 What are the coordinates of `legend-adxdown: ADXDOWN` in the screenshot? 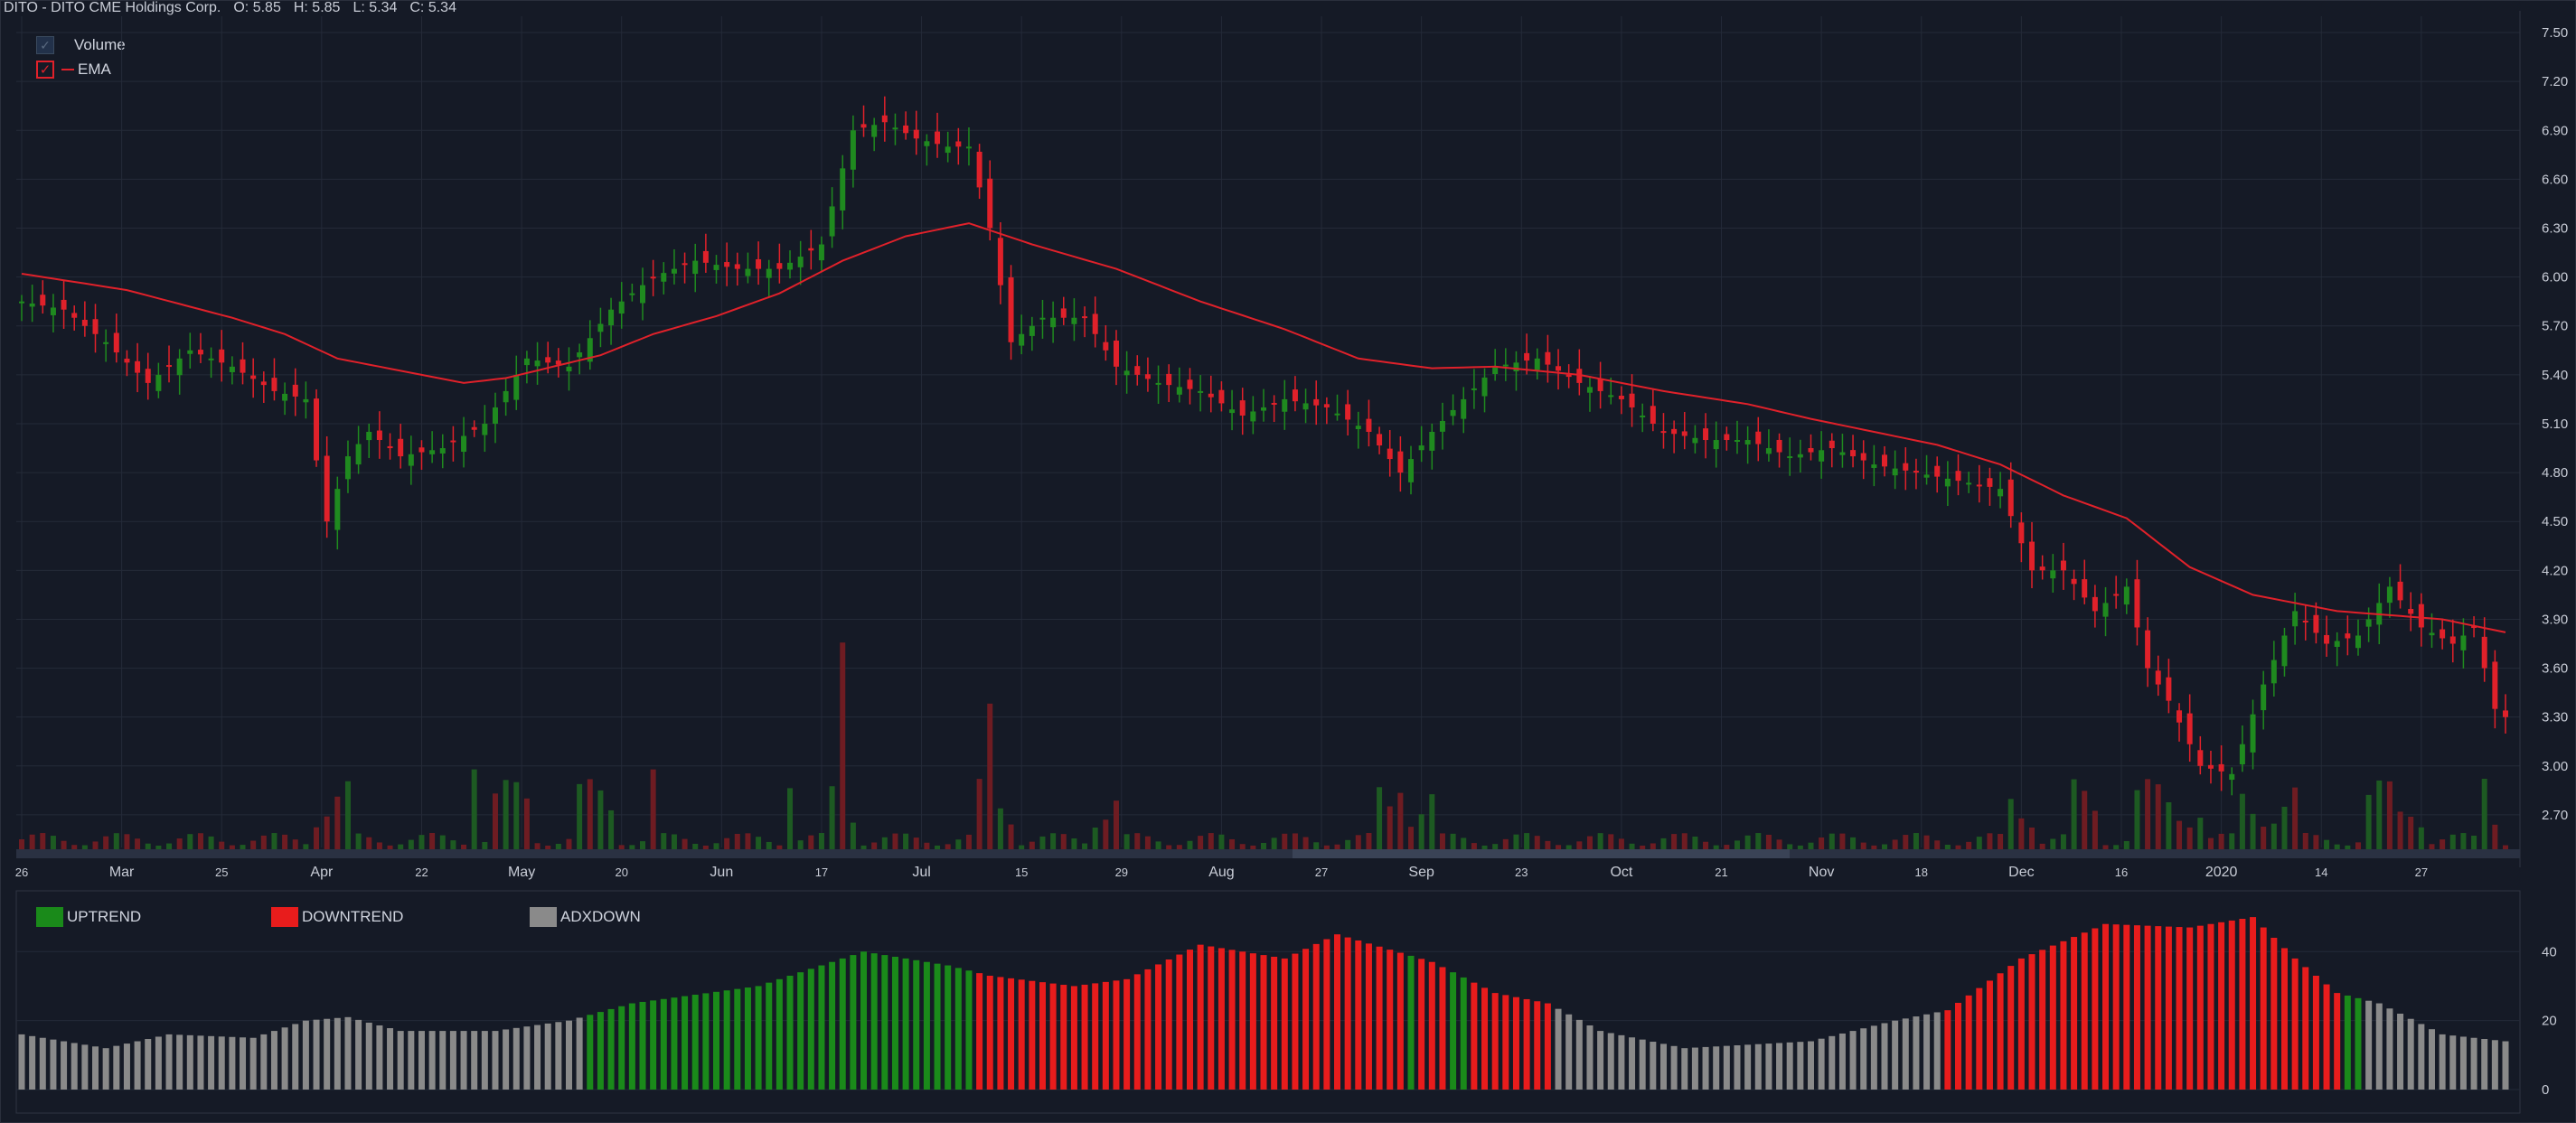 It's located at (586, 917).